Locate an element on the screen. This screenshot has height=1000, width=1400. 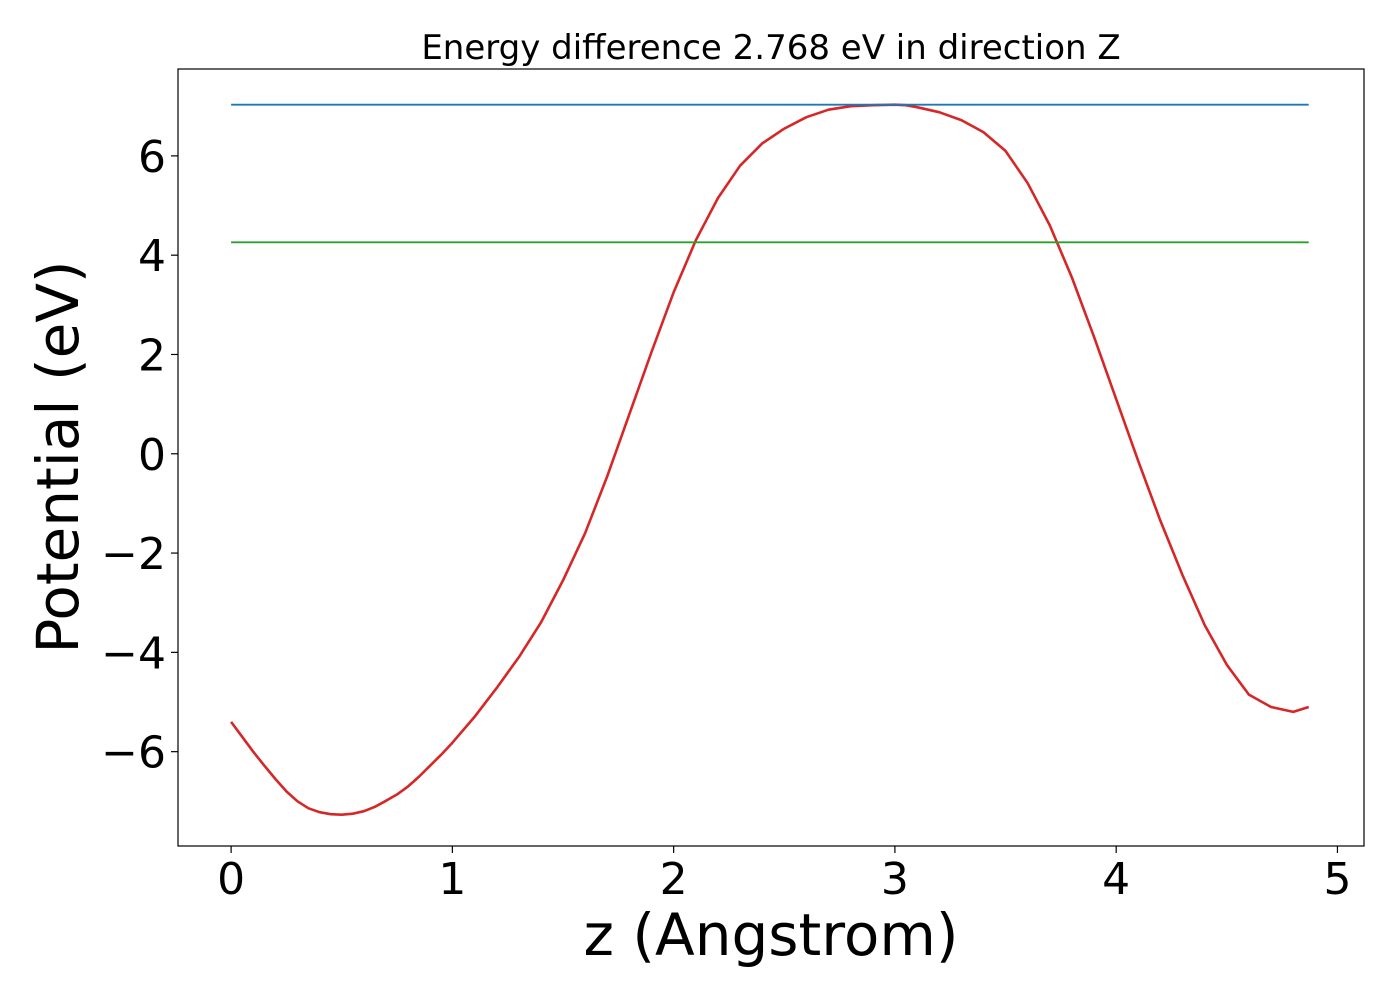
x-axis: 0 1 2 3 4 5 is located at coordinates (784, 875).